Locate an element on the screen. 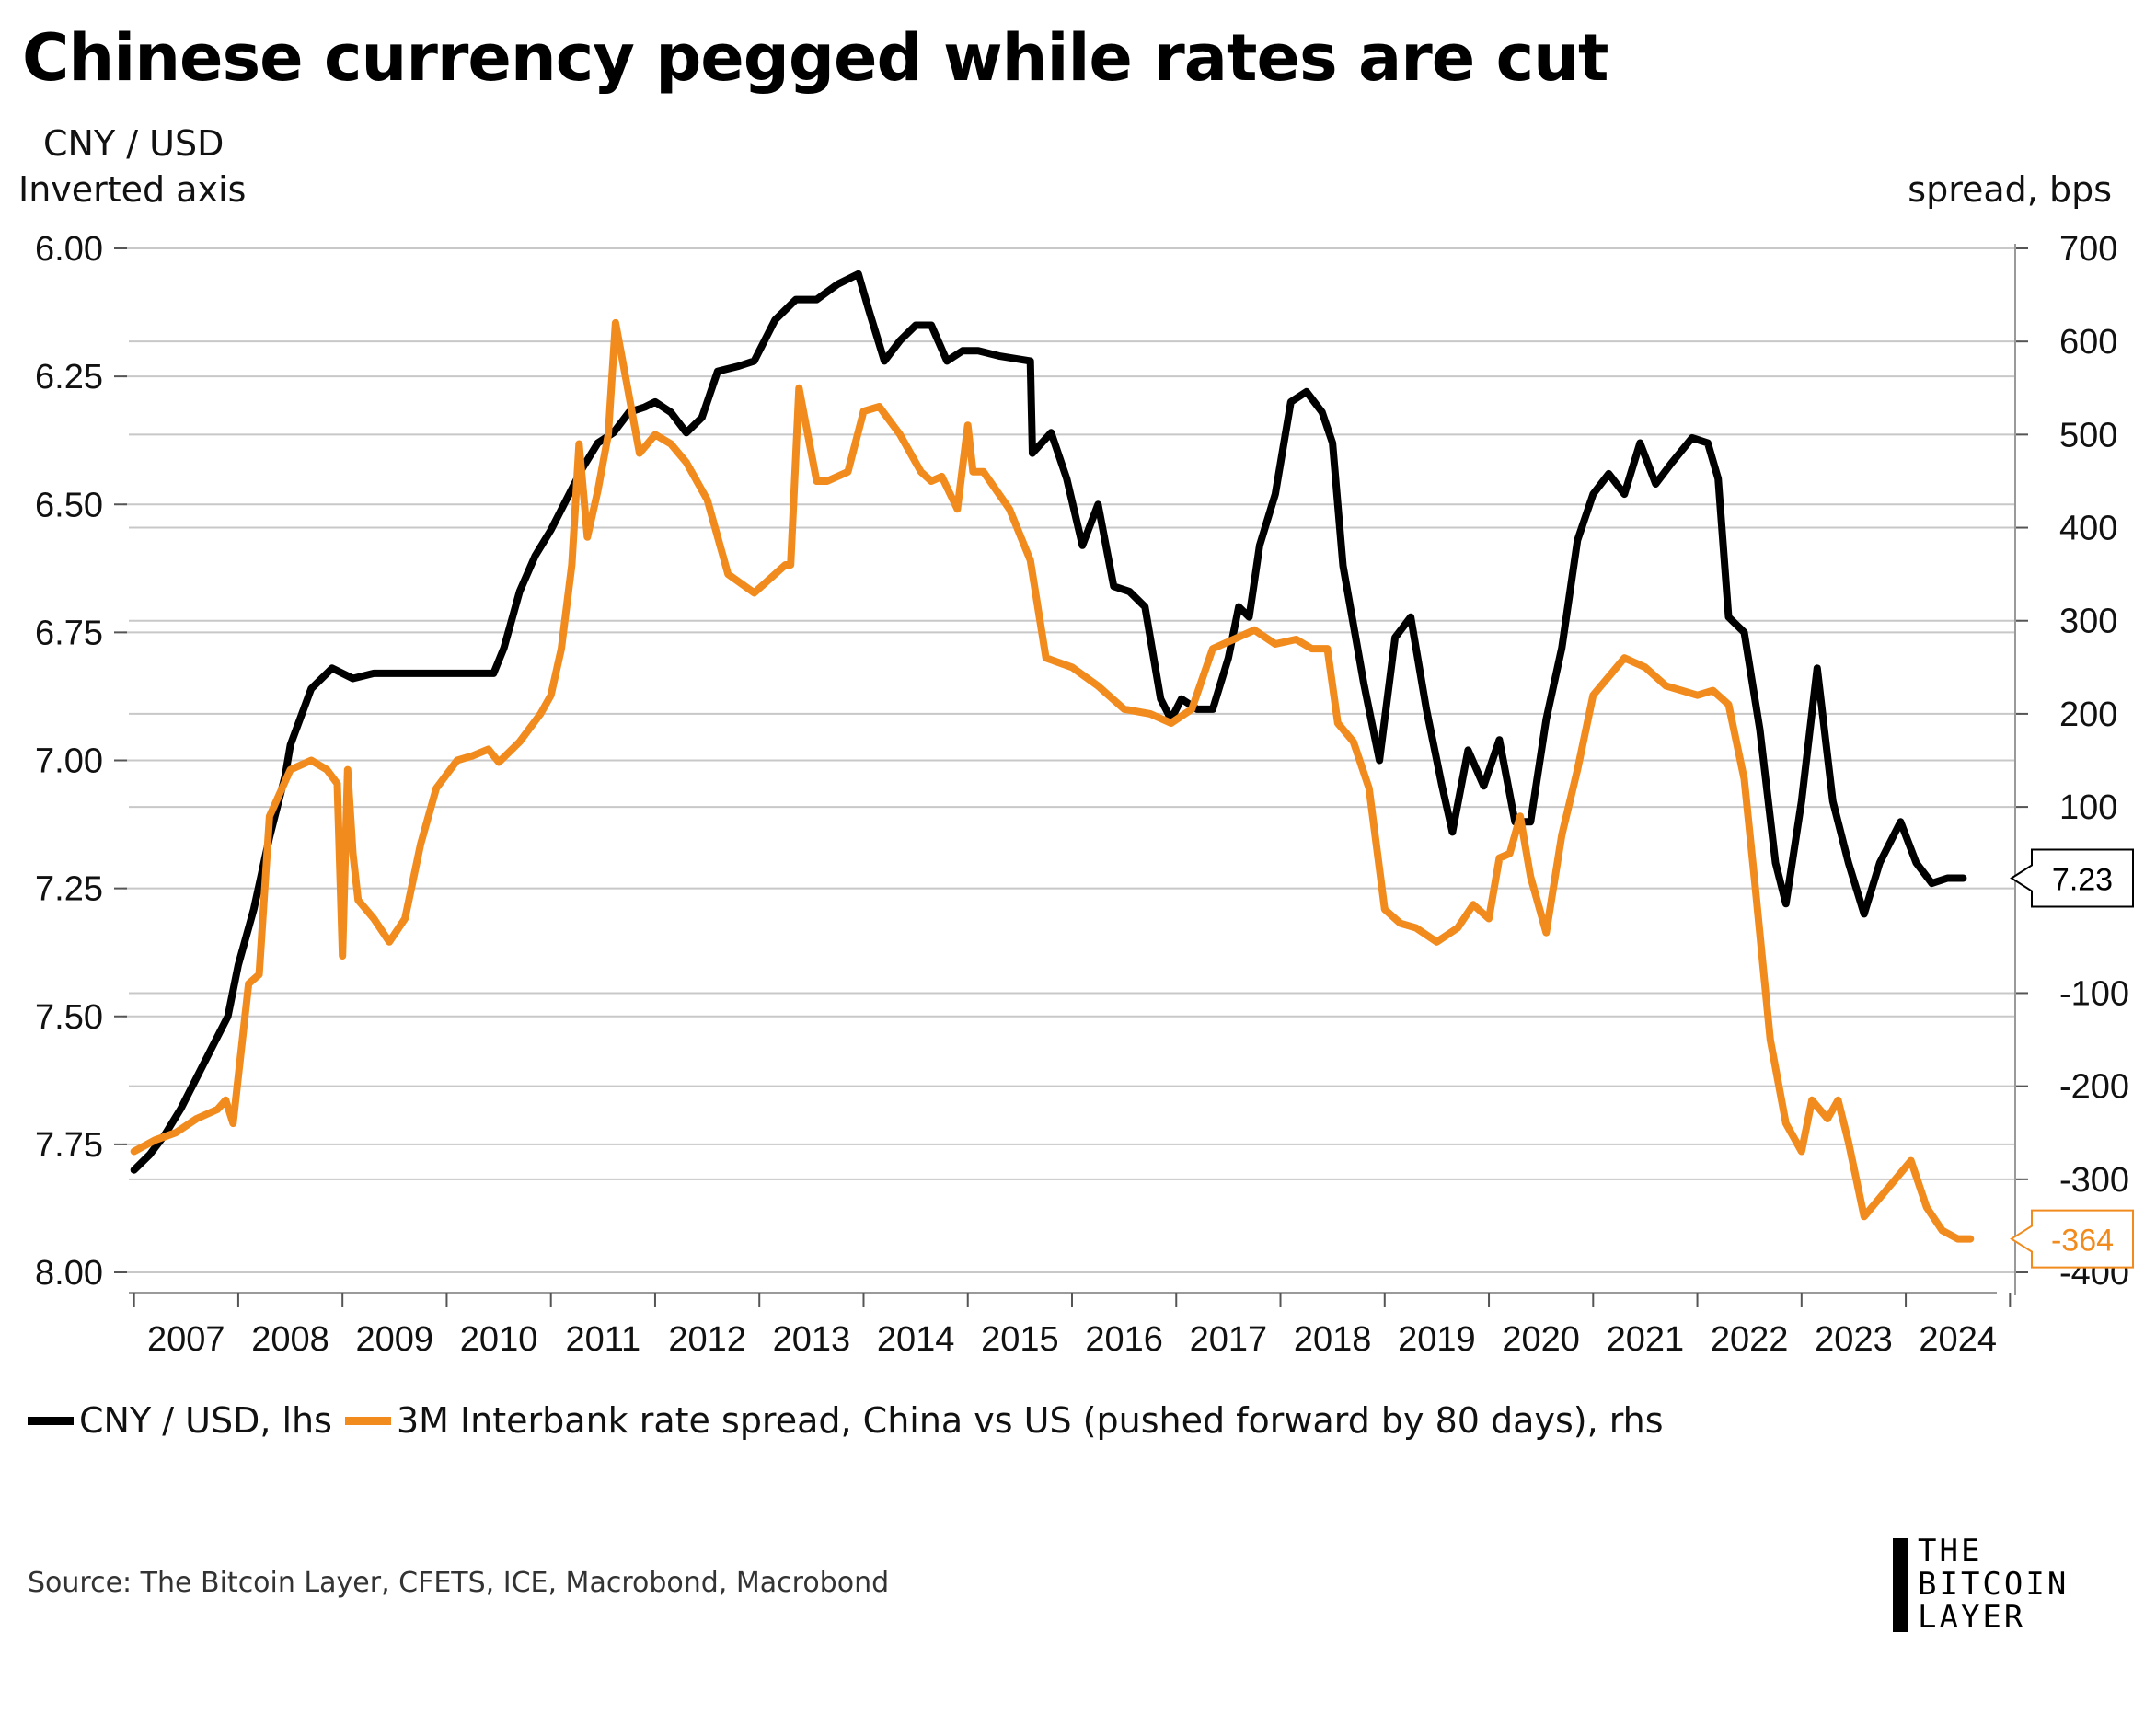  end-labels: 7.23 -364 is located at coordinates (2072, 1058).